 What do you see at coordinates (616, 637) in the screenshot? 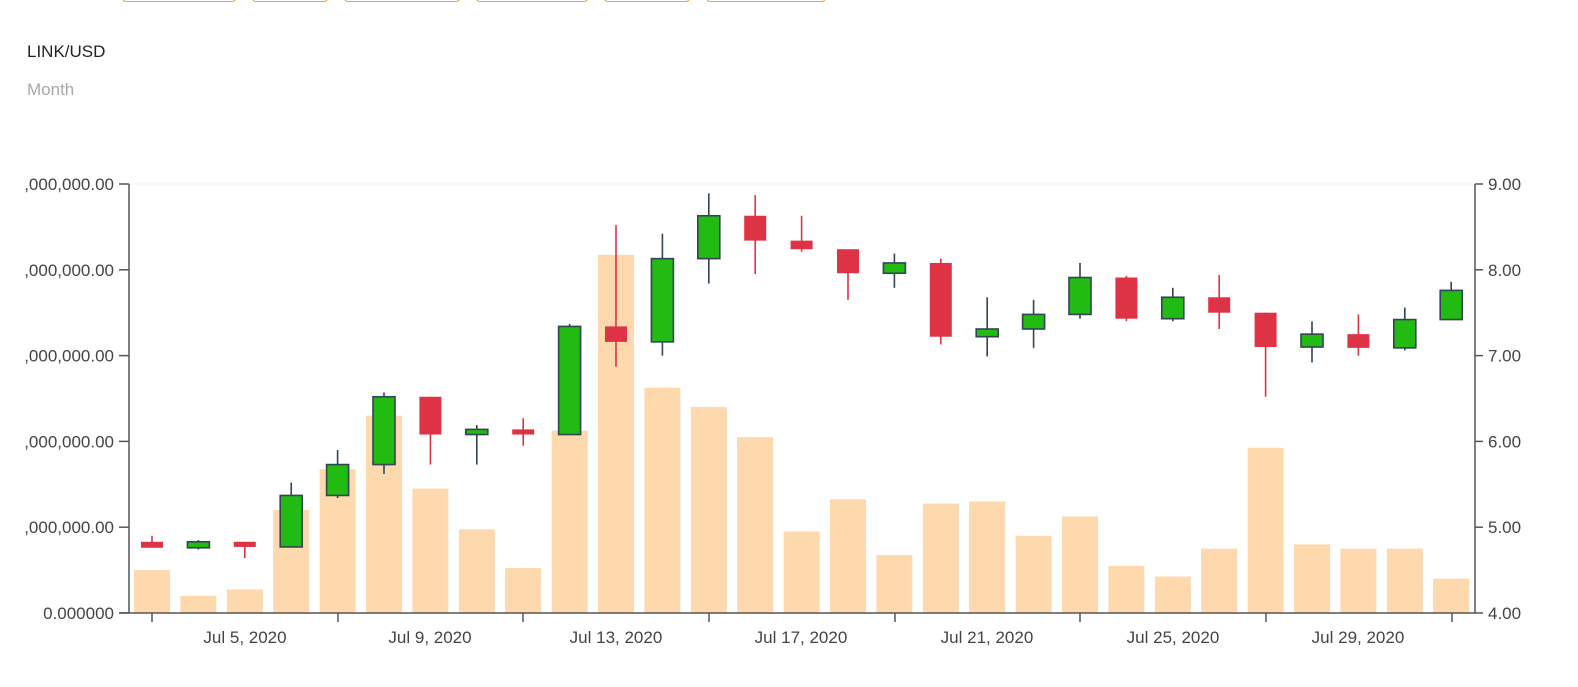
I see `date-tick-label: Jul 13, 2020` at bounding box center [616, 637].